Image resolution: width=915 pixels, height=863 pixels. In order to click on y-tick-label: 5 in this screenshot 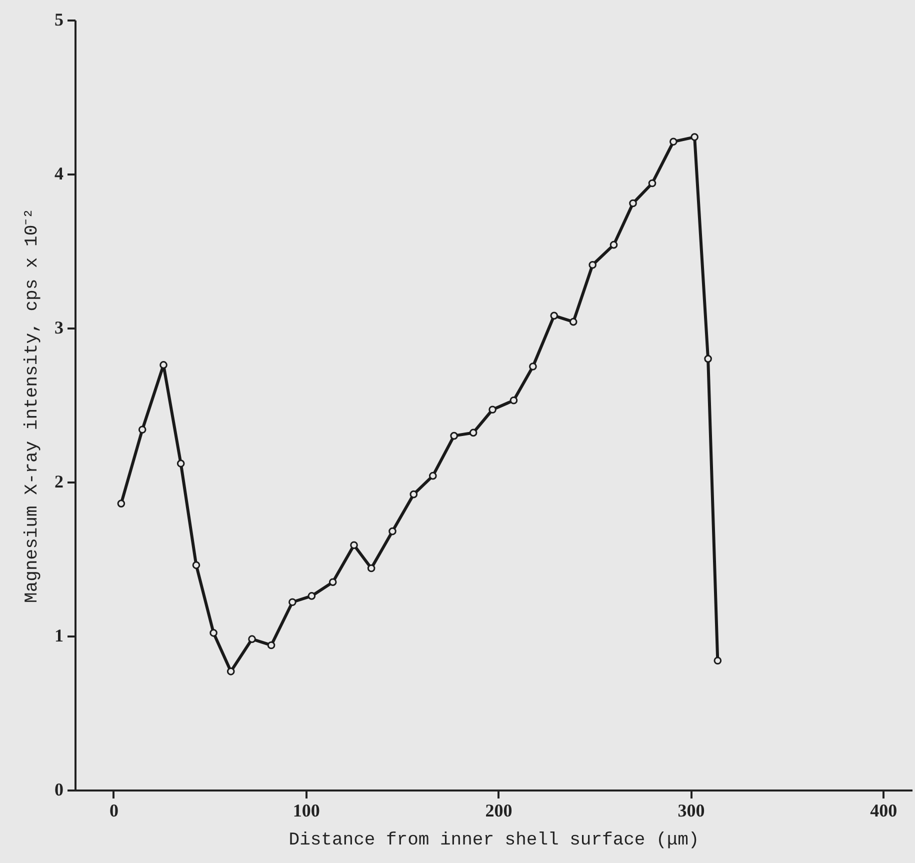, I will do `click(59, 20)`.